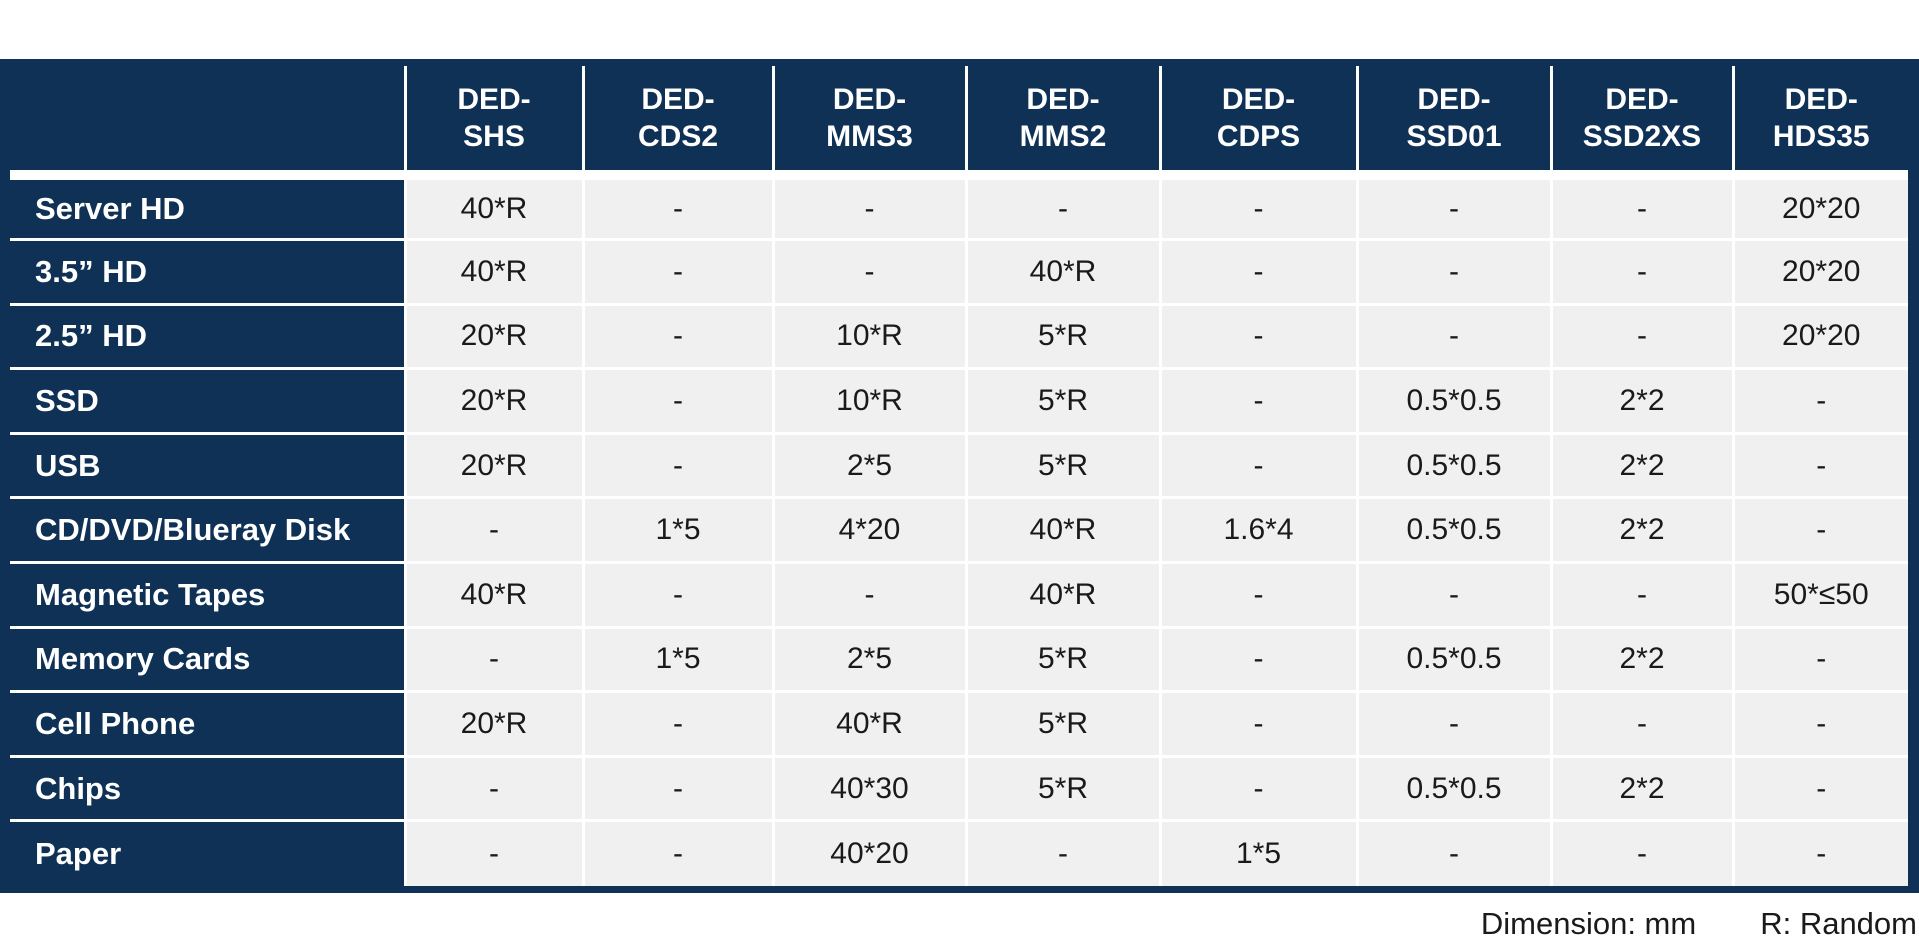 The width and height of the screenshot is (1919, 952). I want to click on table-row: SSD 20*R - 10*R 5*R - 0.5*0.5 2*2 -, so click(959, 401).